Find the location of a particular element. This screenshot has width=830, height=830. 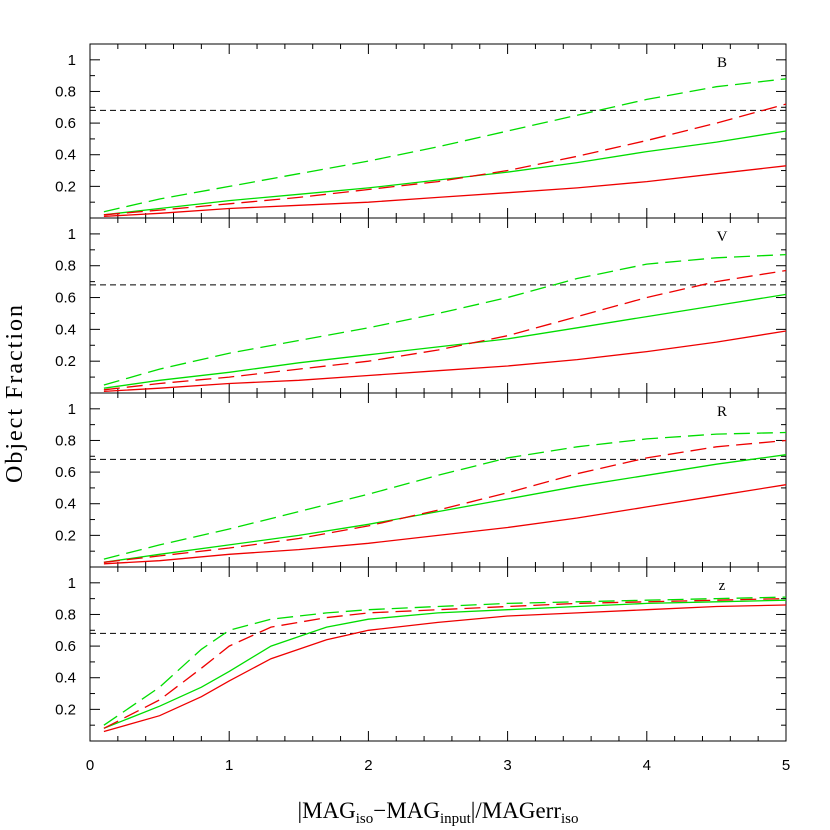

x-tick-label: 3 is located at coordinates (507, 765).